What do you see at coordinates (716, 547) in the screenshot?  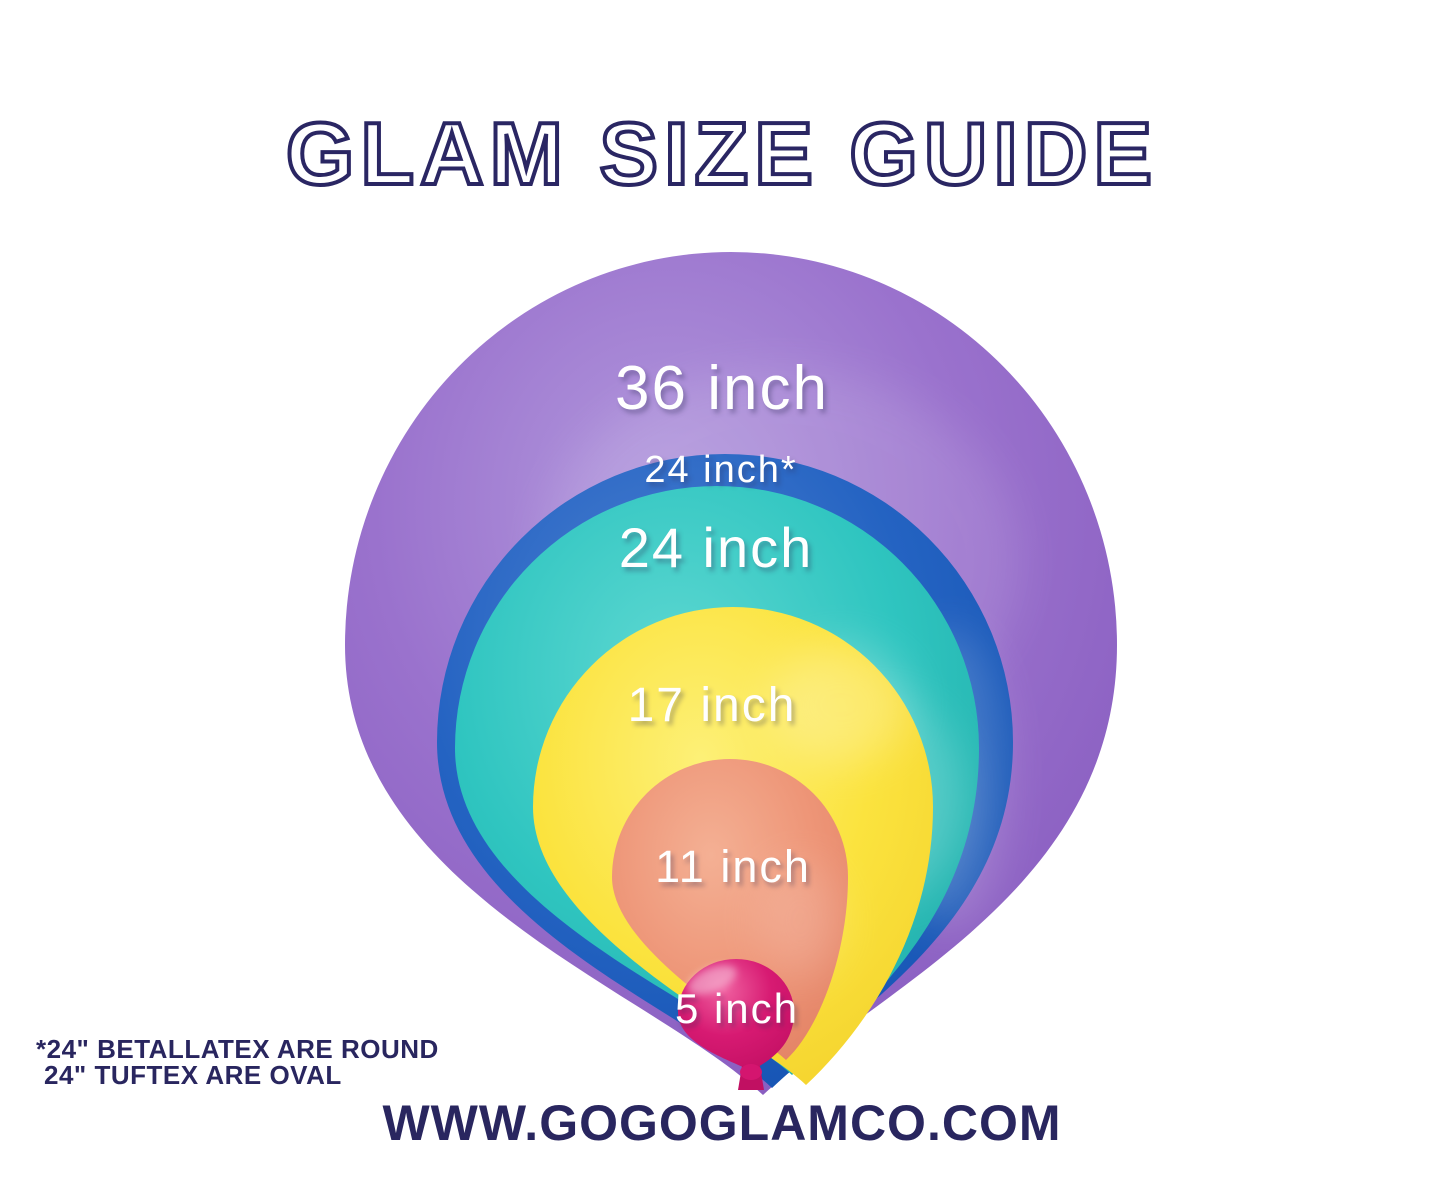 I see `label-24-inch: 24 inch` at bounding box center [716, 547].